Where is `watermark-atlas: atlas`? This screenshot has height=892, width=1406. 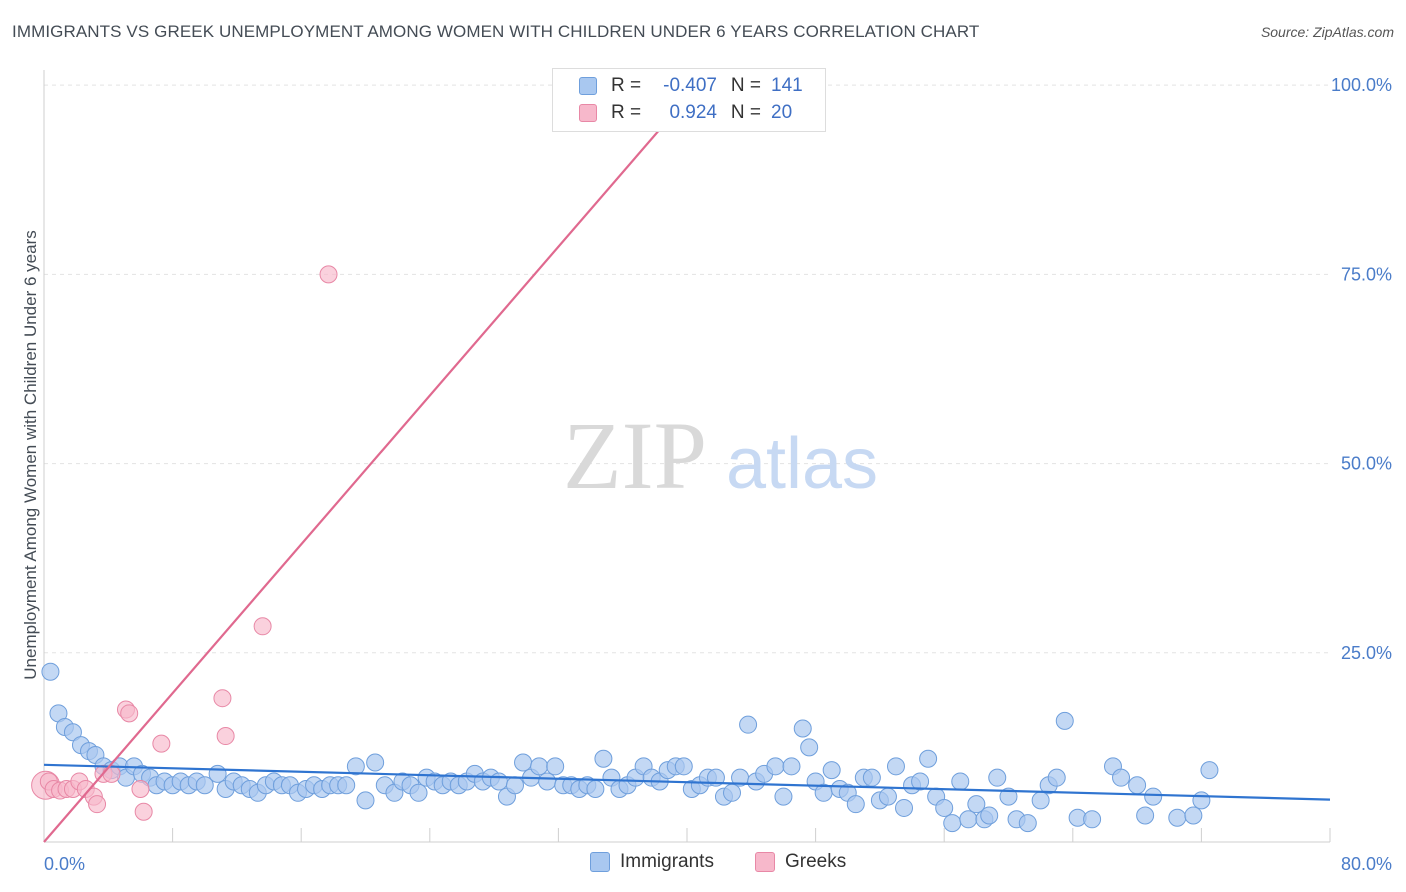 watermark-atlas: atlas is located at coordinates (802, 464).